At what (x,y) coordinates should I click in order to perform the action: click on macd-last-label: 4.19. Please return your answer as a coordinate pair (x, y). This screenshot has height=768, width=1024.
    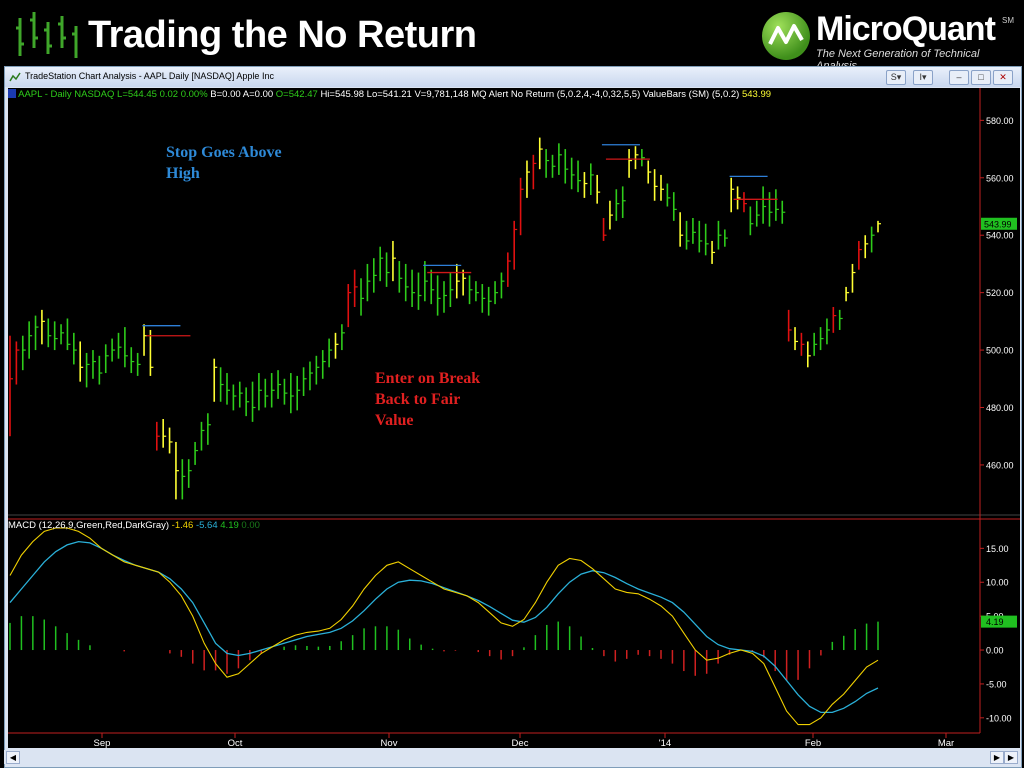
    Looking at the image, I should click on (995, 622).